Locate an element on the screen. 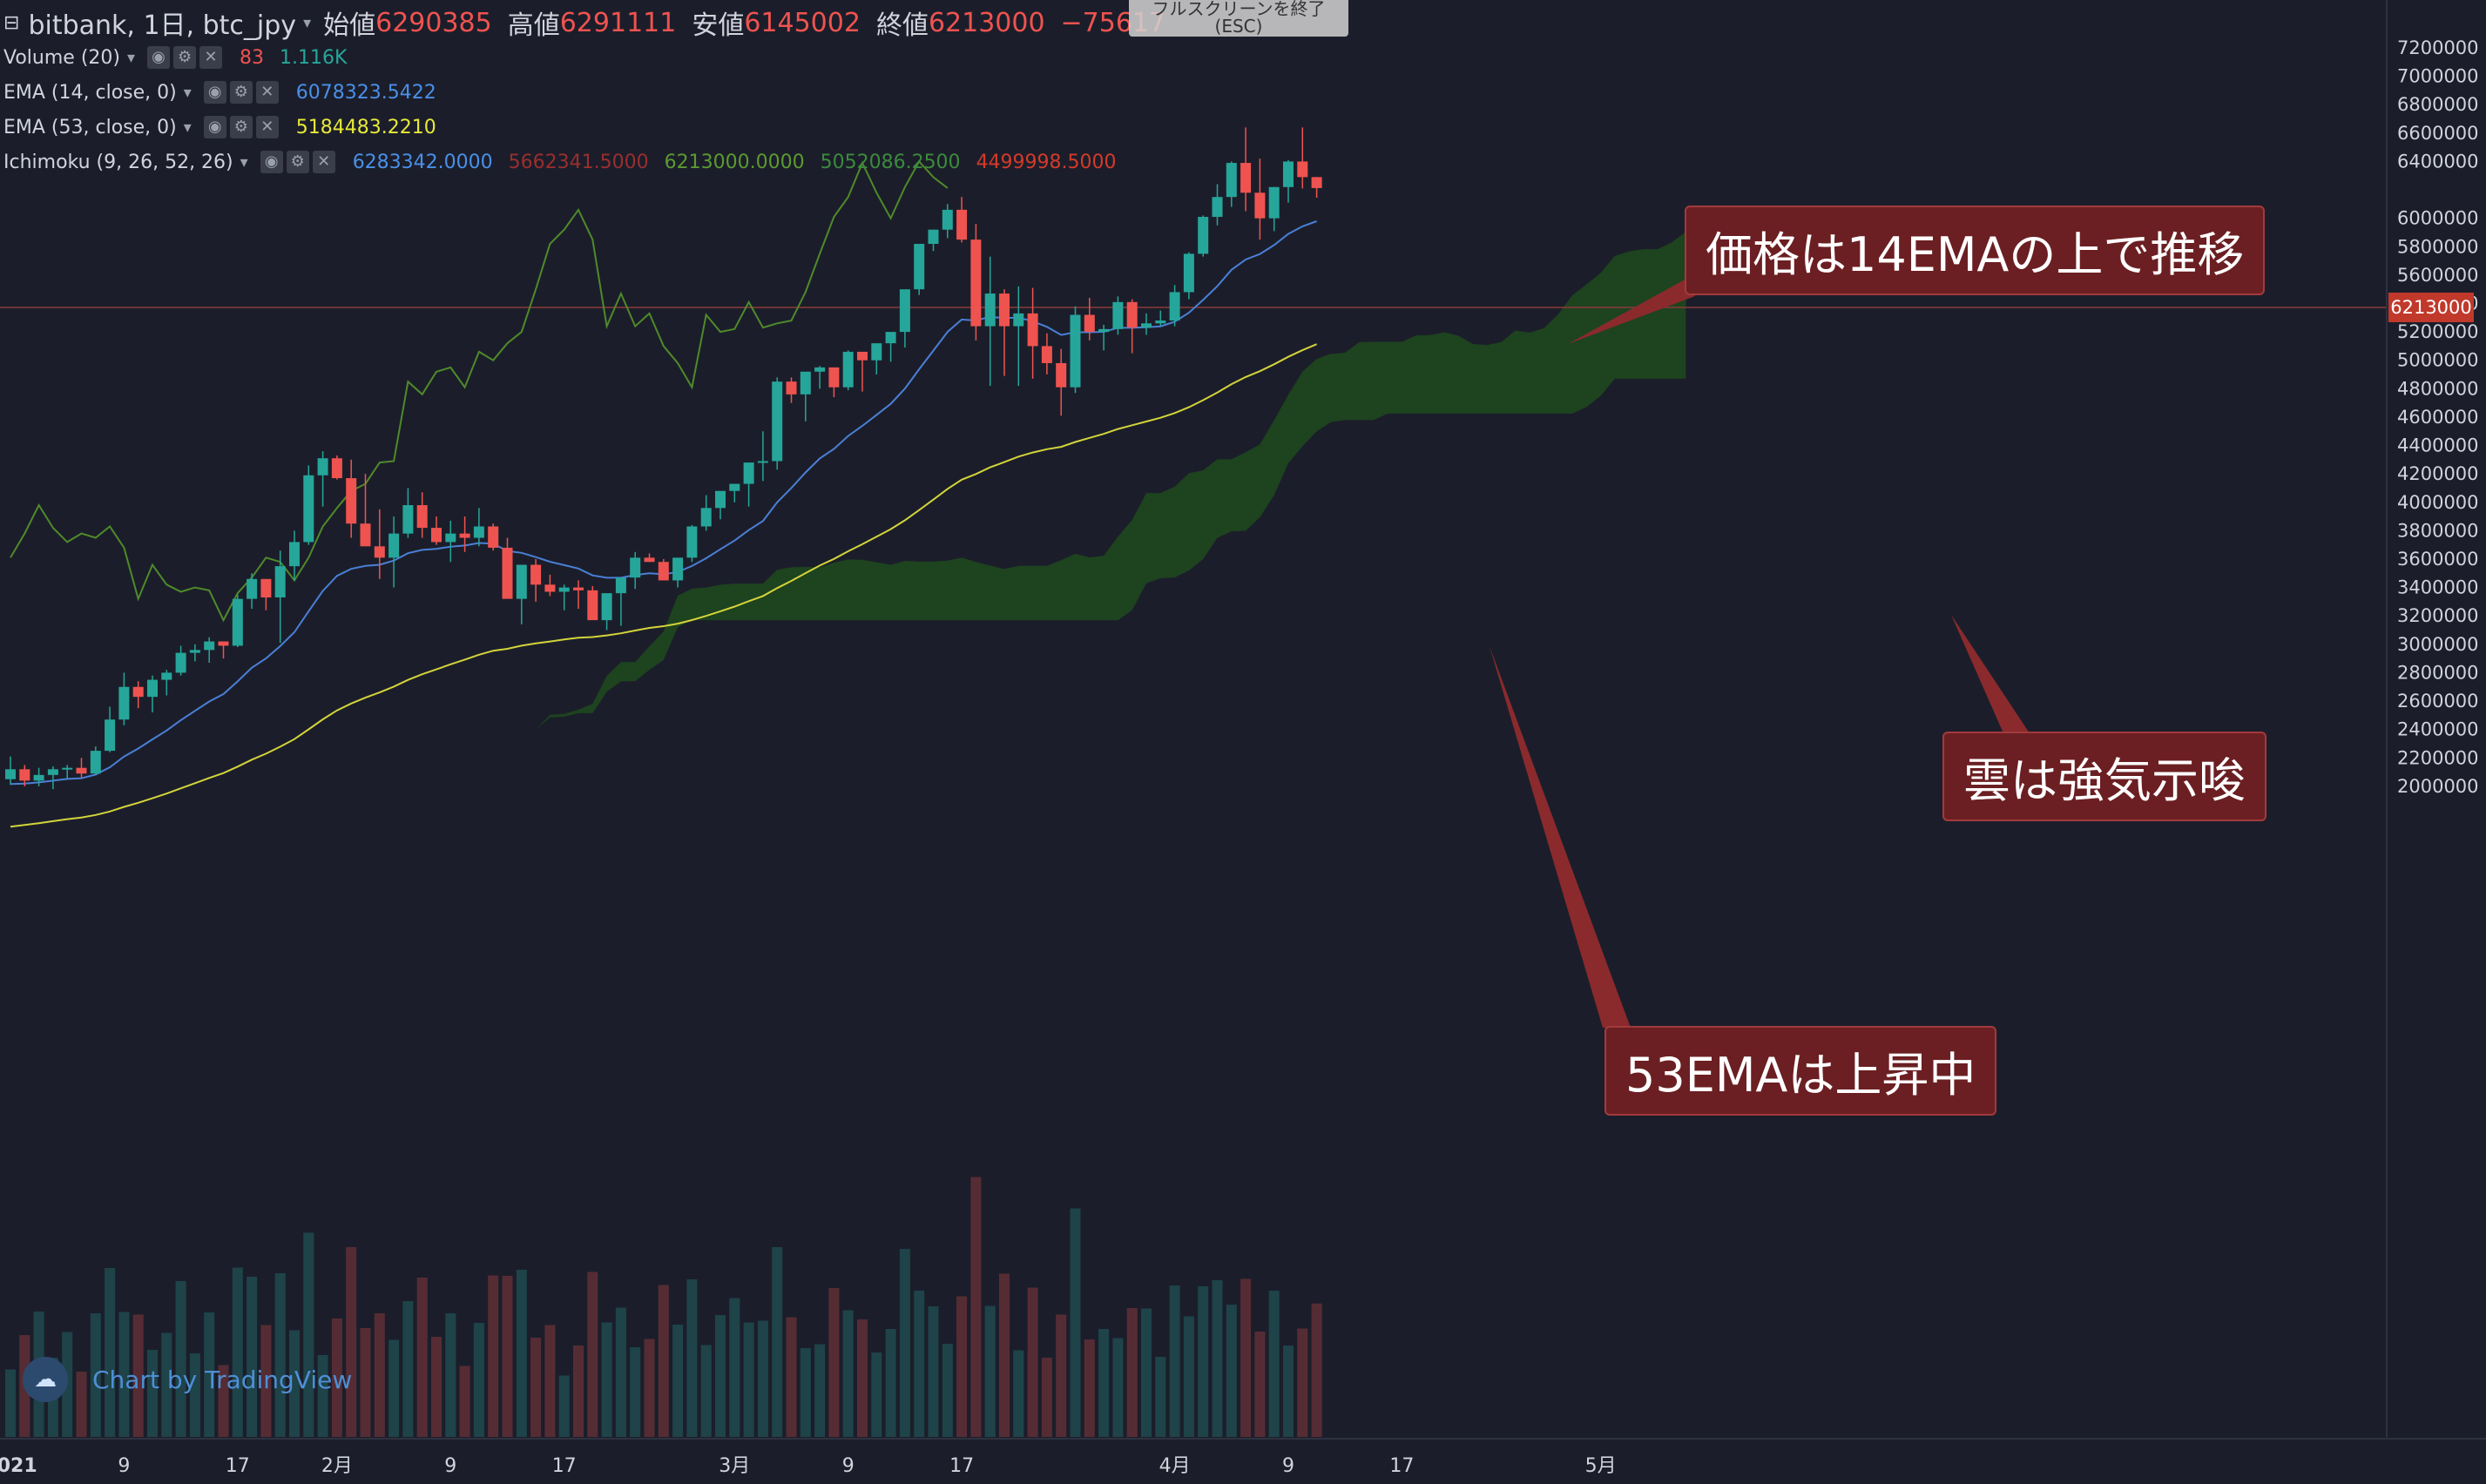  price-tick-label: 4400000 is located at coordinates (2438, 445).